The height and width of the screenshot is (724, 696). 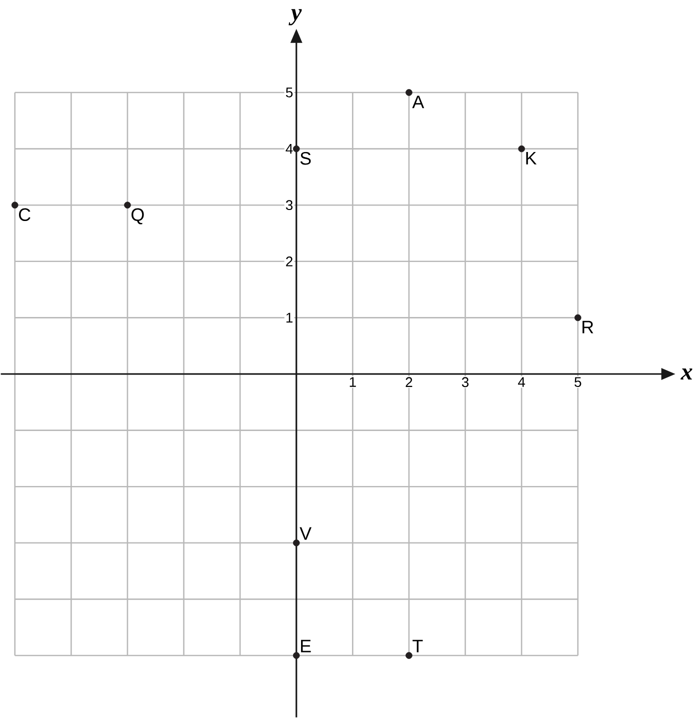 I want to click on annotation: E, so click(x=305, y=646).